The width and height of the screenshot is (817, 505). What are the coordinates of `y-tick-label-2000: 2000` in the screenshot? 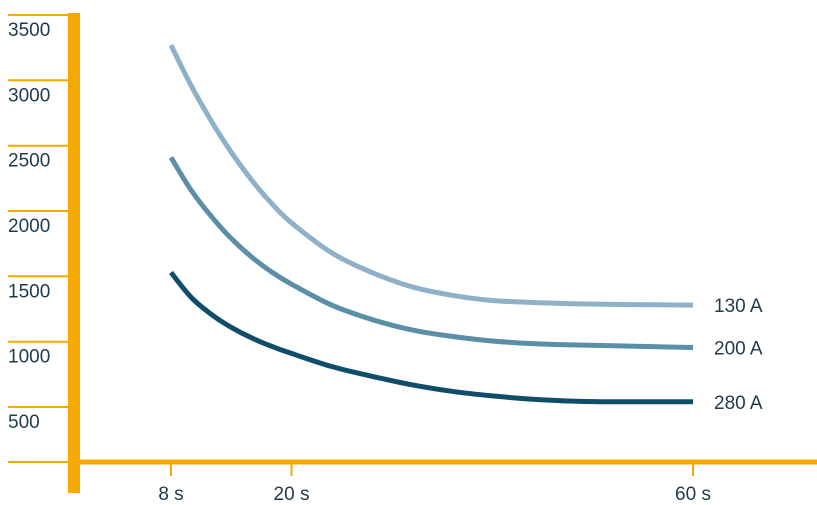 It's located at (29, 226).